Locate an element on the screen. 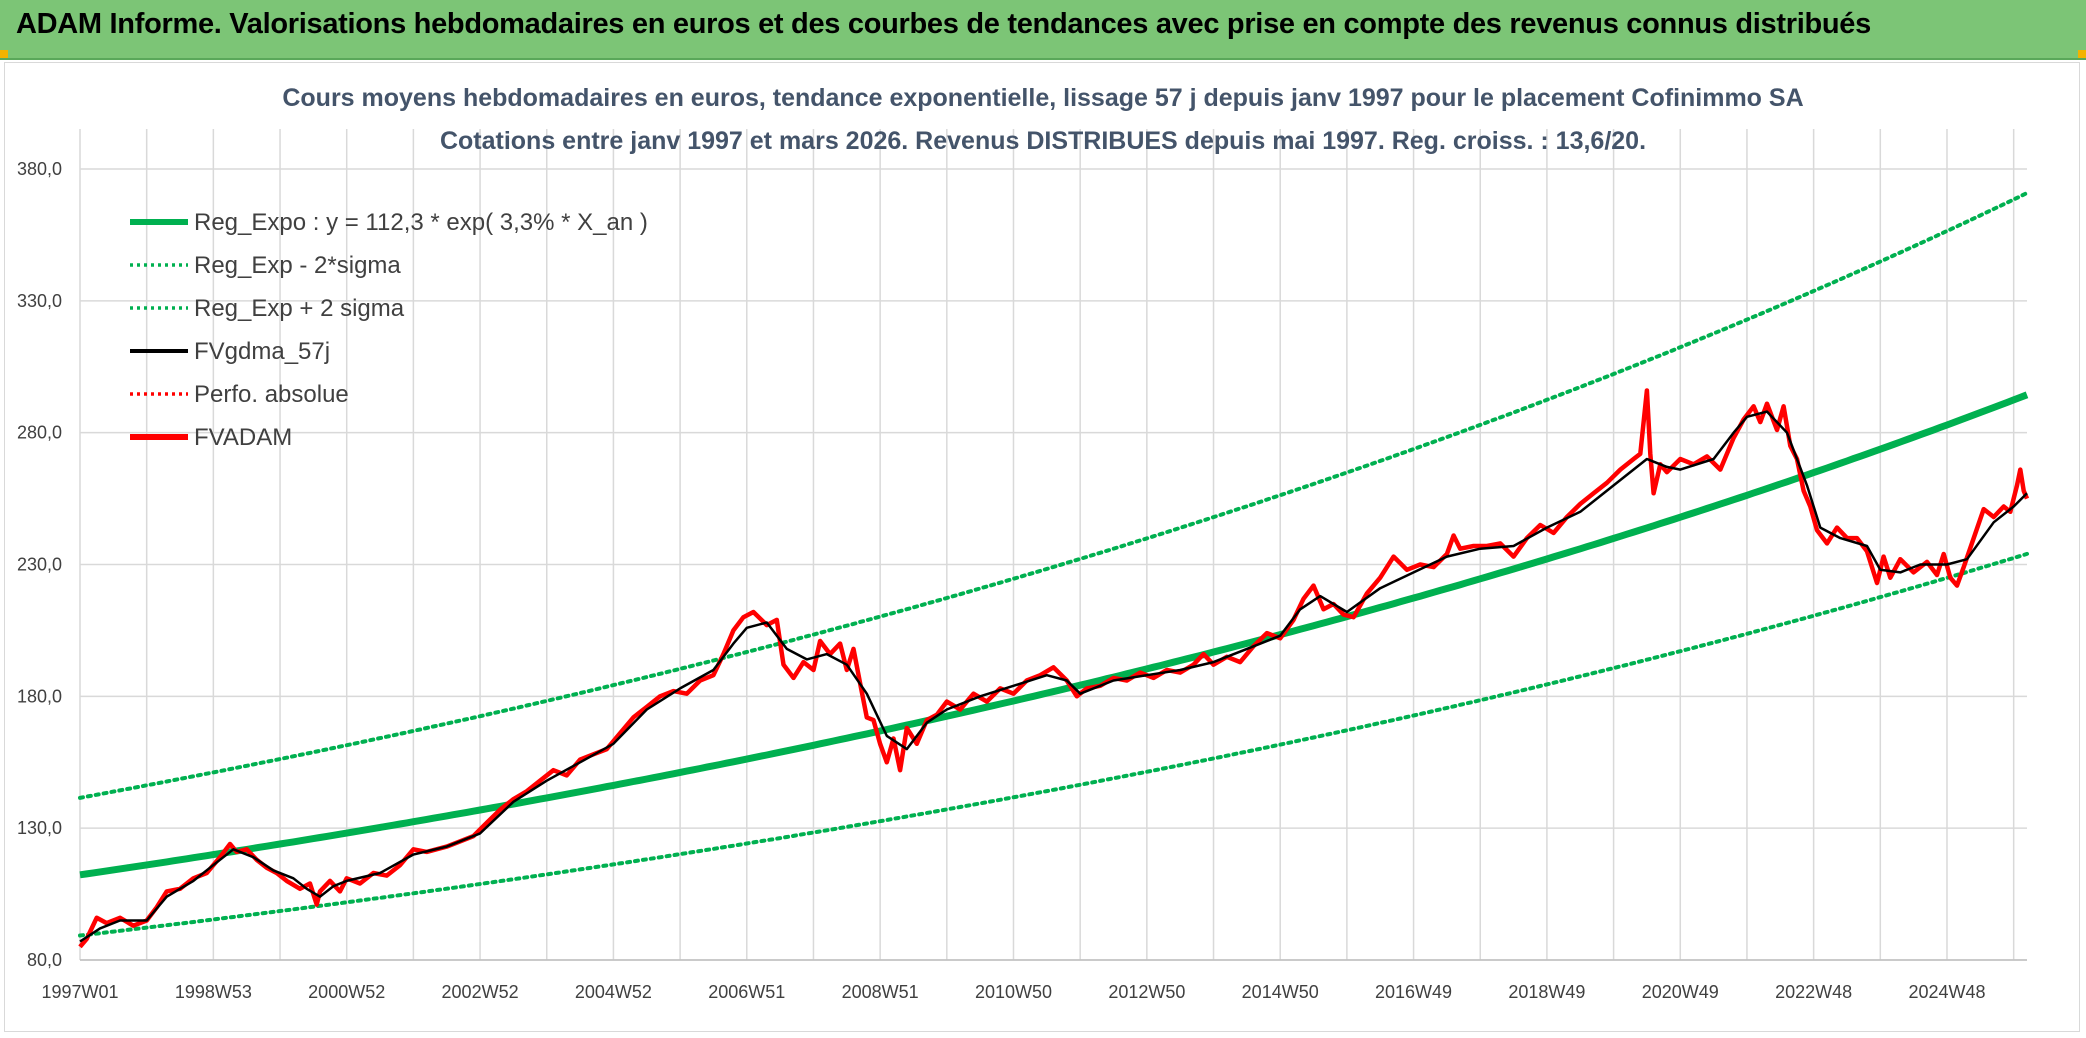 This screenshot has width=2086, height=1038. y-tick-label: 380,0 is located at coordinates (39, 169).